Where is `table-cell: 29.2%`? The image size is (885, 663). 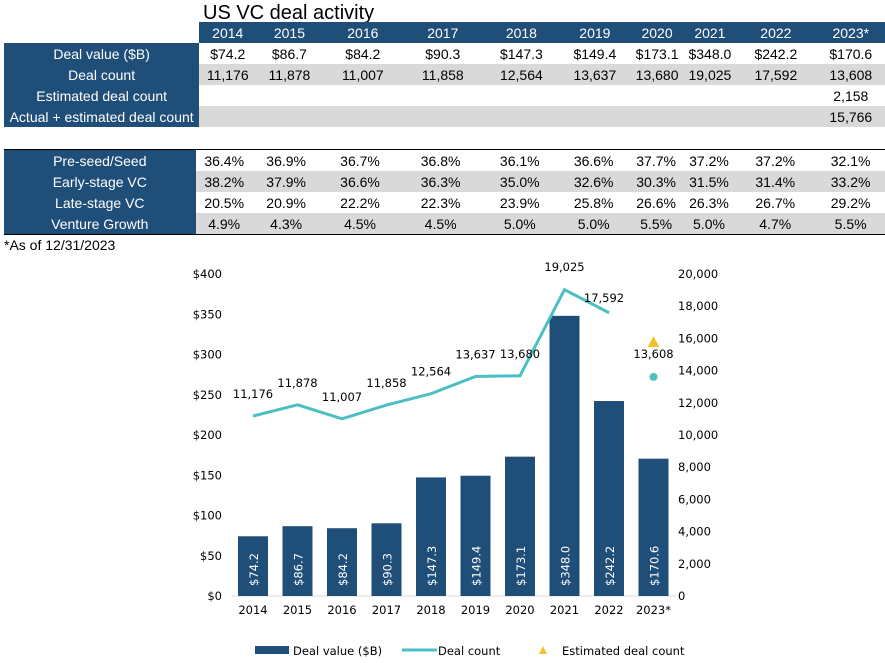 table-cell: 29.2% is located at coordinates (850, 202).